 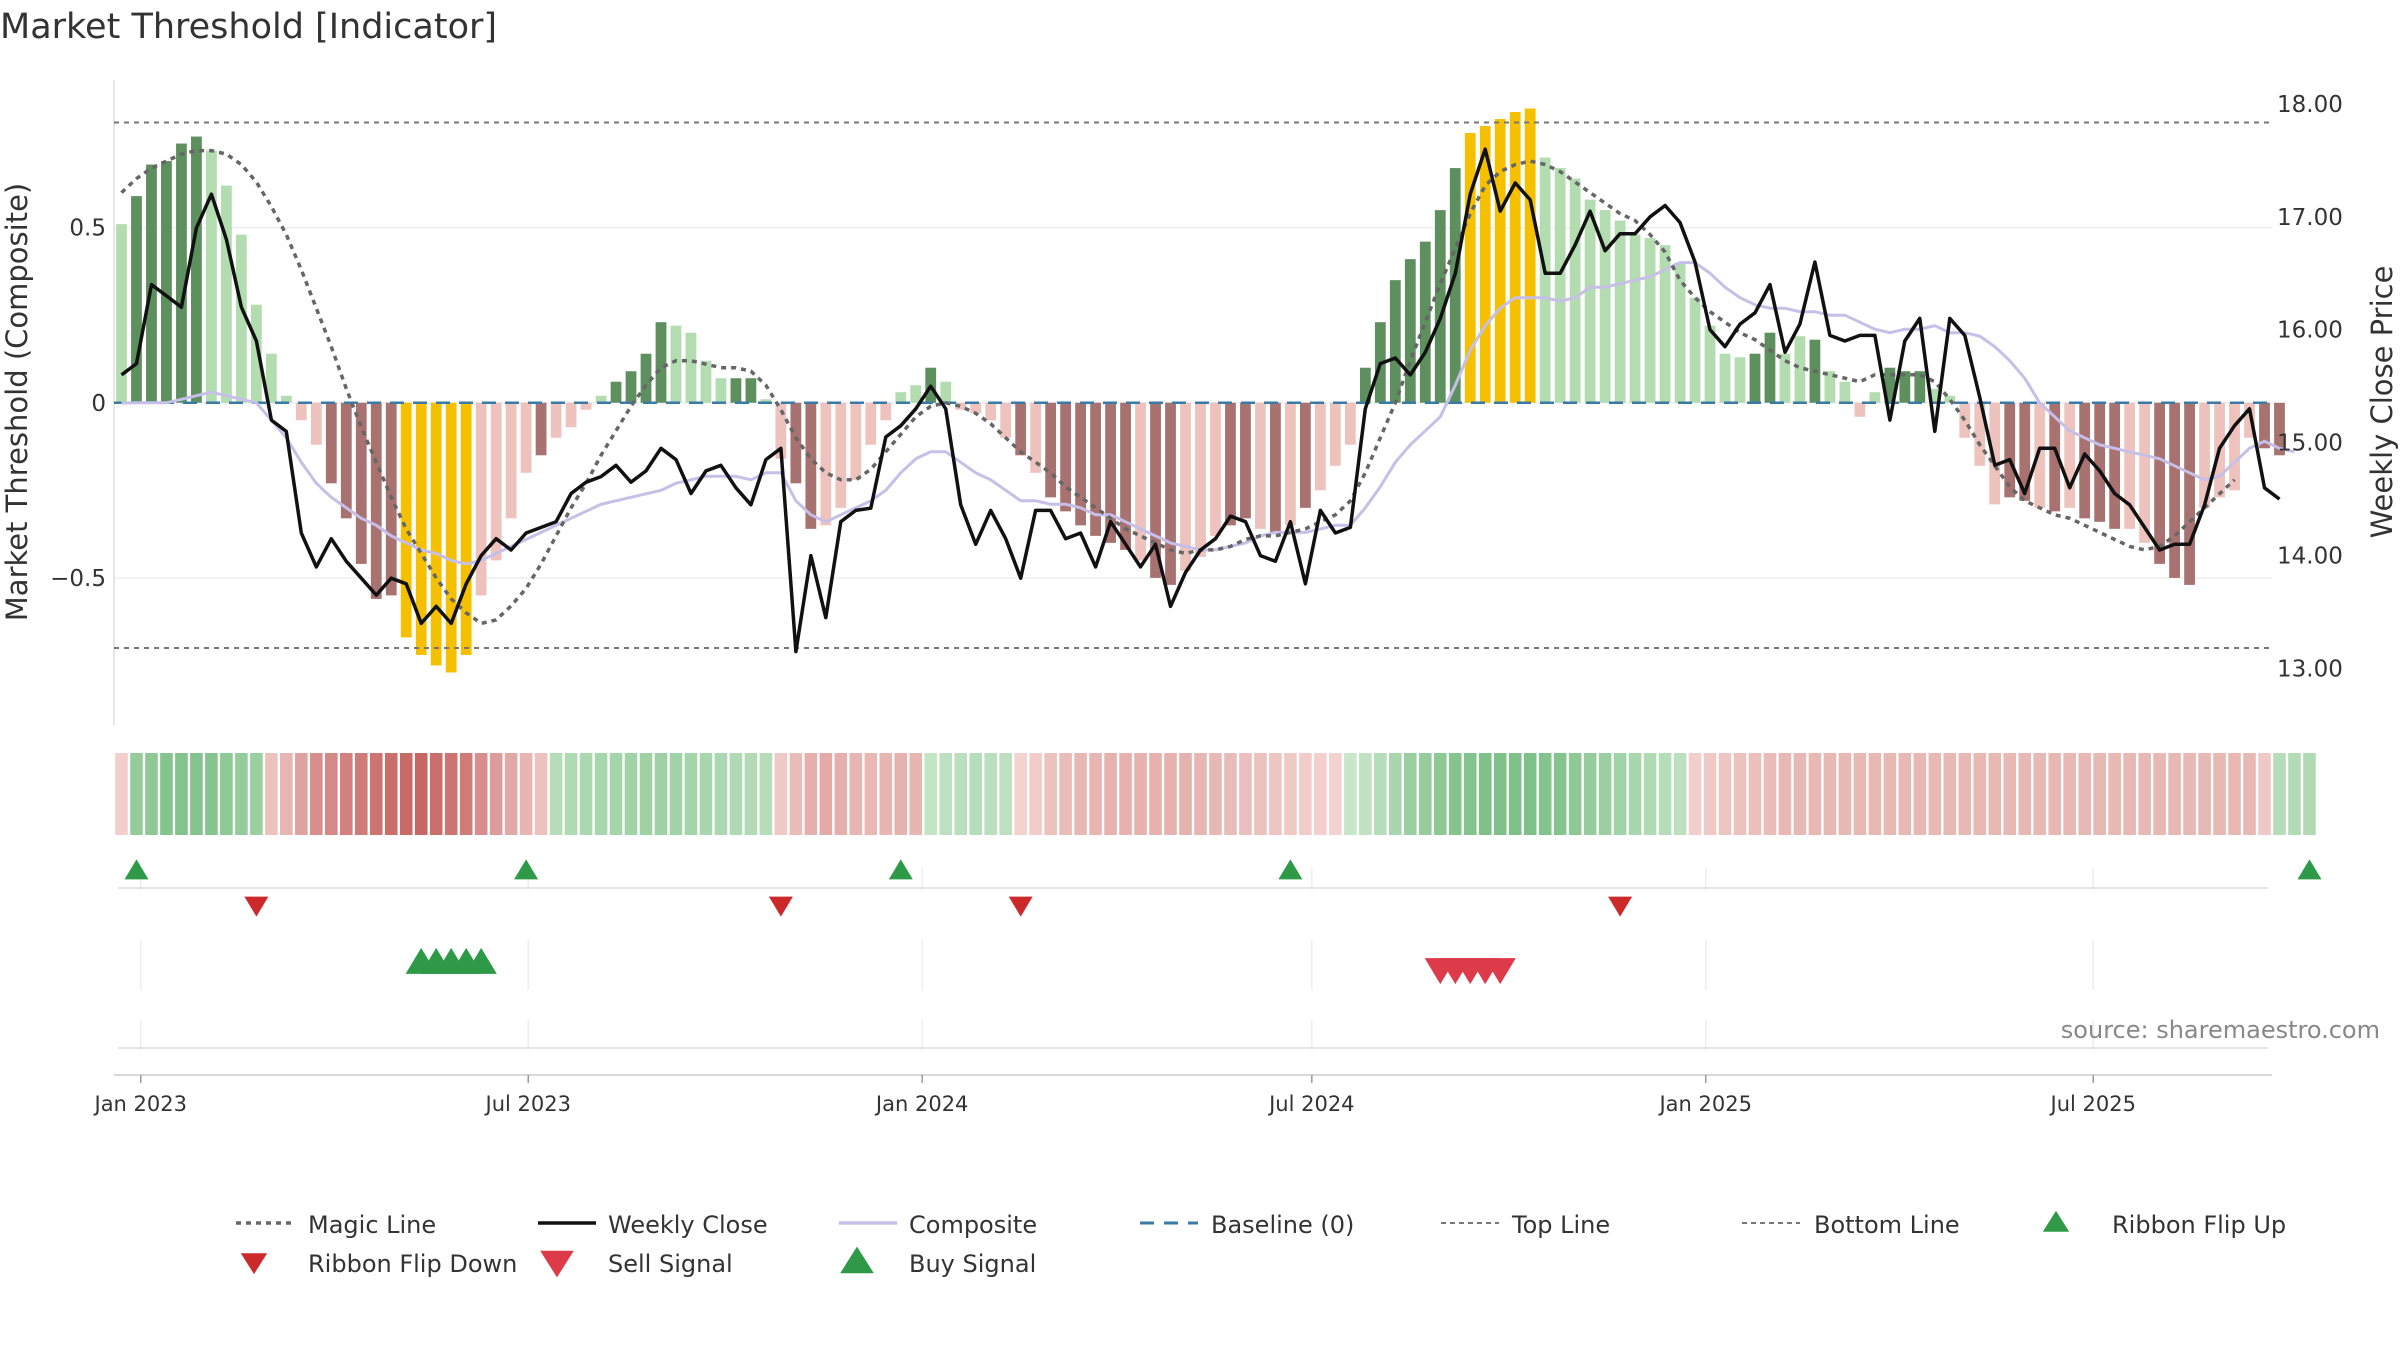 What do you see at coordinates (636, 1264) in the screenshot?
I see `legend-item-sell: Sell Signal` at bounding box center [636, 1264].